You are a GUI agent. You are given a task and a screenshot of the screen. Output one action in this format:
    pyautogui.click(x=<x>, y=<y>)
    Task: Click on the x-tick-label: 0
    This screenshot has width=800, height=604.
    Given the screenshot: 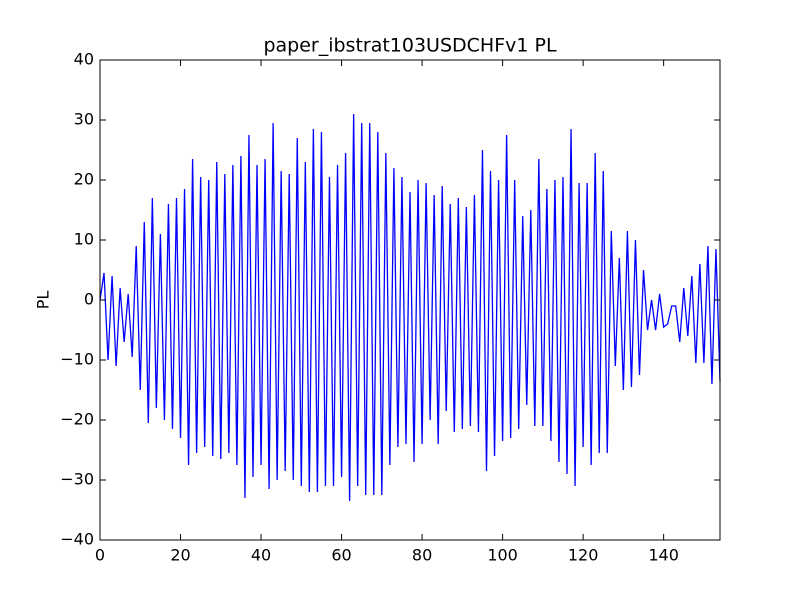 What is the action you would take?
    pyautogui.click(x=100, y=555)
    